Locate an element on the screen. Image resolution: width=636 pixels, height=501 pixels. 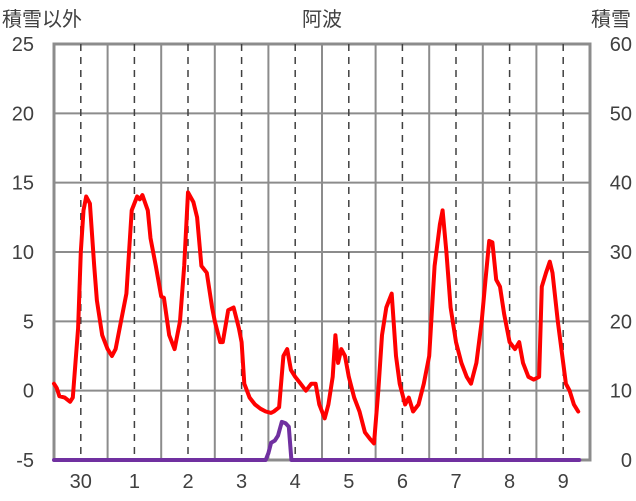
left-tick-labels: -5 0 5 10 15 20 25 is located at coordinates (23, 253).